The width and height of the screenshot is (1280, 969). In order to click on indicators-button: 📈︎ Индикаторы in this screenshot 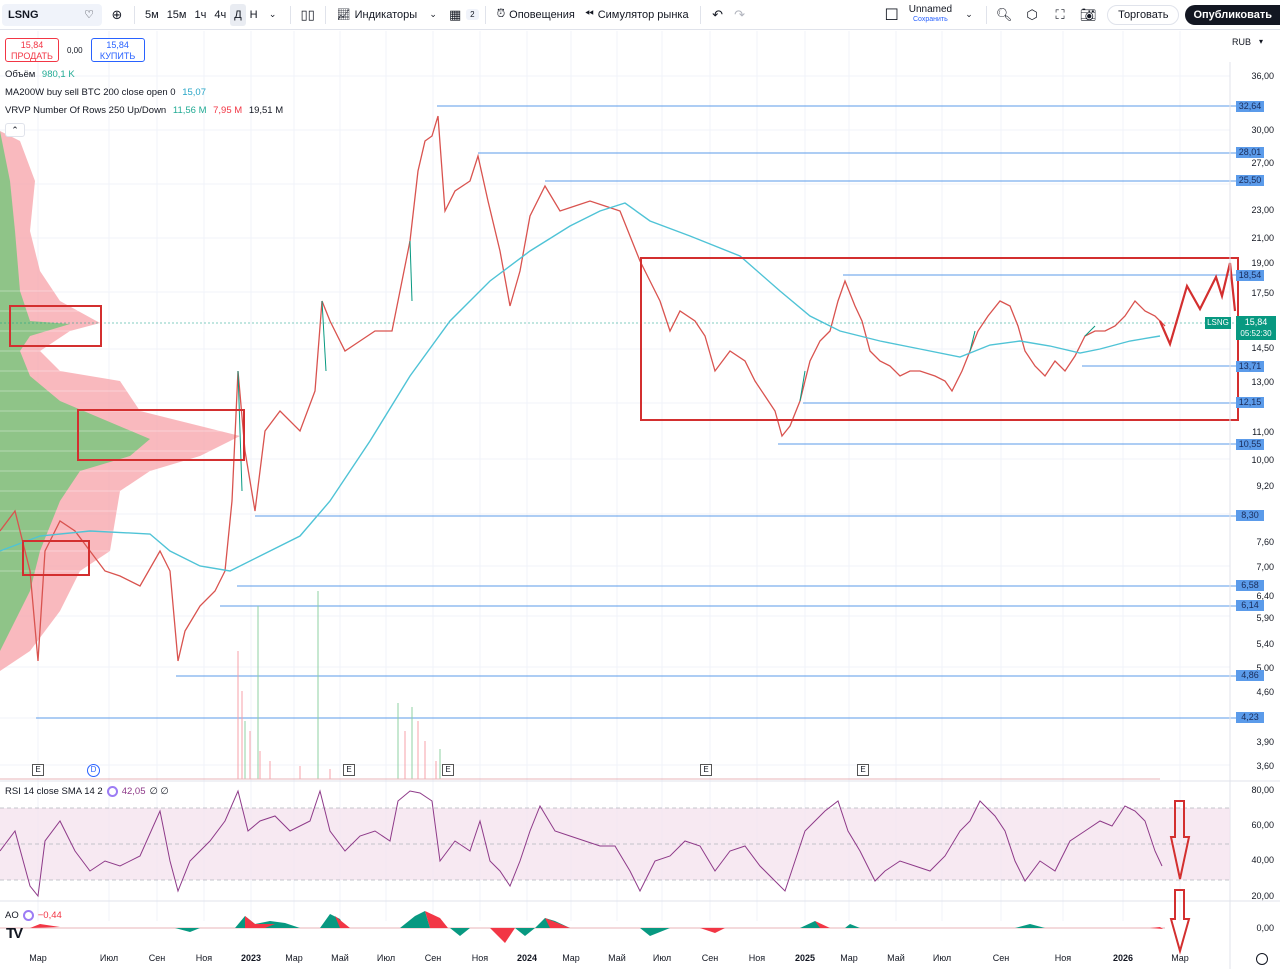, I will do `click(377, 15)`.